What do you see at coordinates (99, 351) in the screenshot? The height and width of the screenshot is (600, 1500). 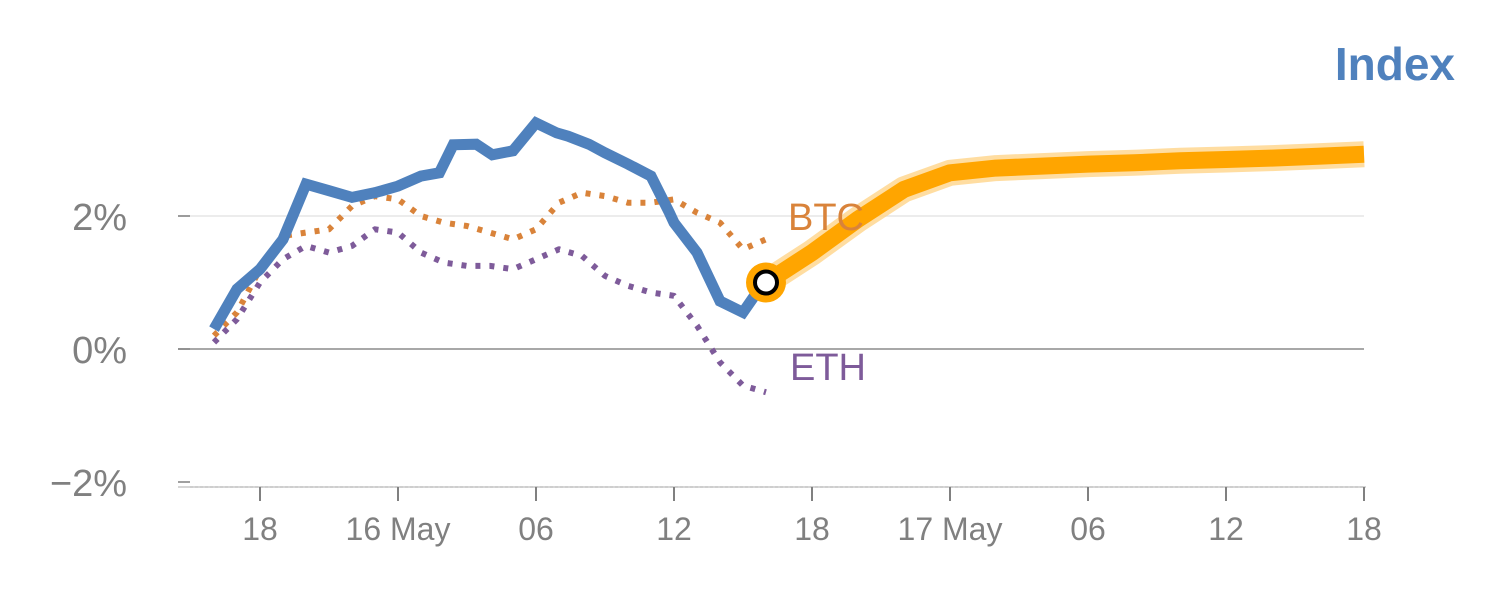 I see `y-tick-label: 0%` at bounding box center [99, 351].